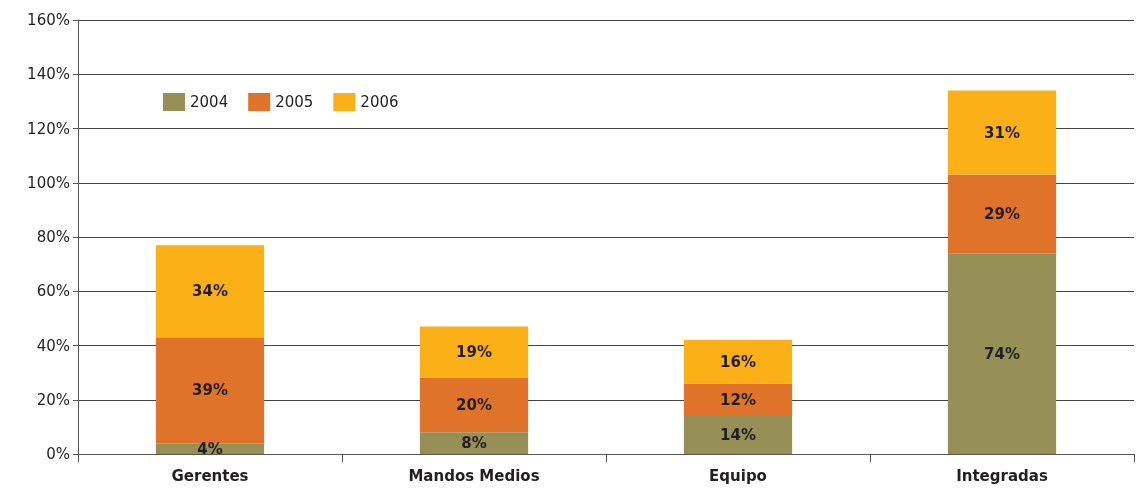 The image size is (1138, 496). I want to click on x-tick-label: Integradas, so click(1002, 475).